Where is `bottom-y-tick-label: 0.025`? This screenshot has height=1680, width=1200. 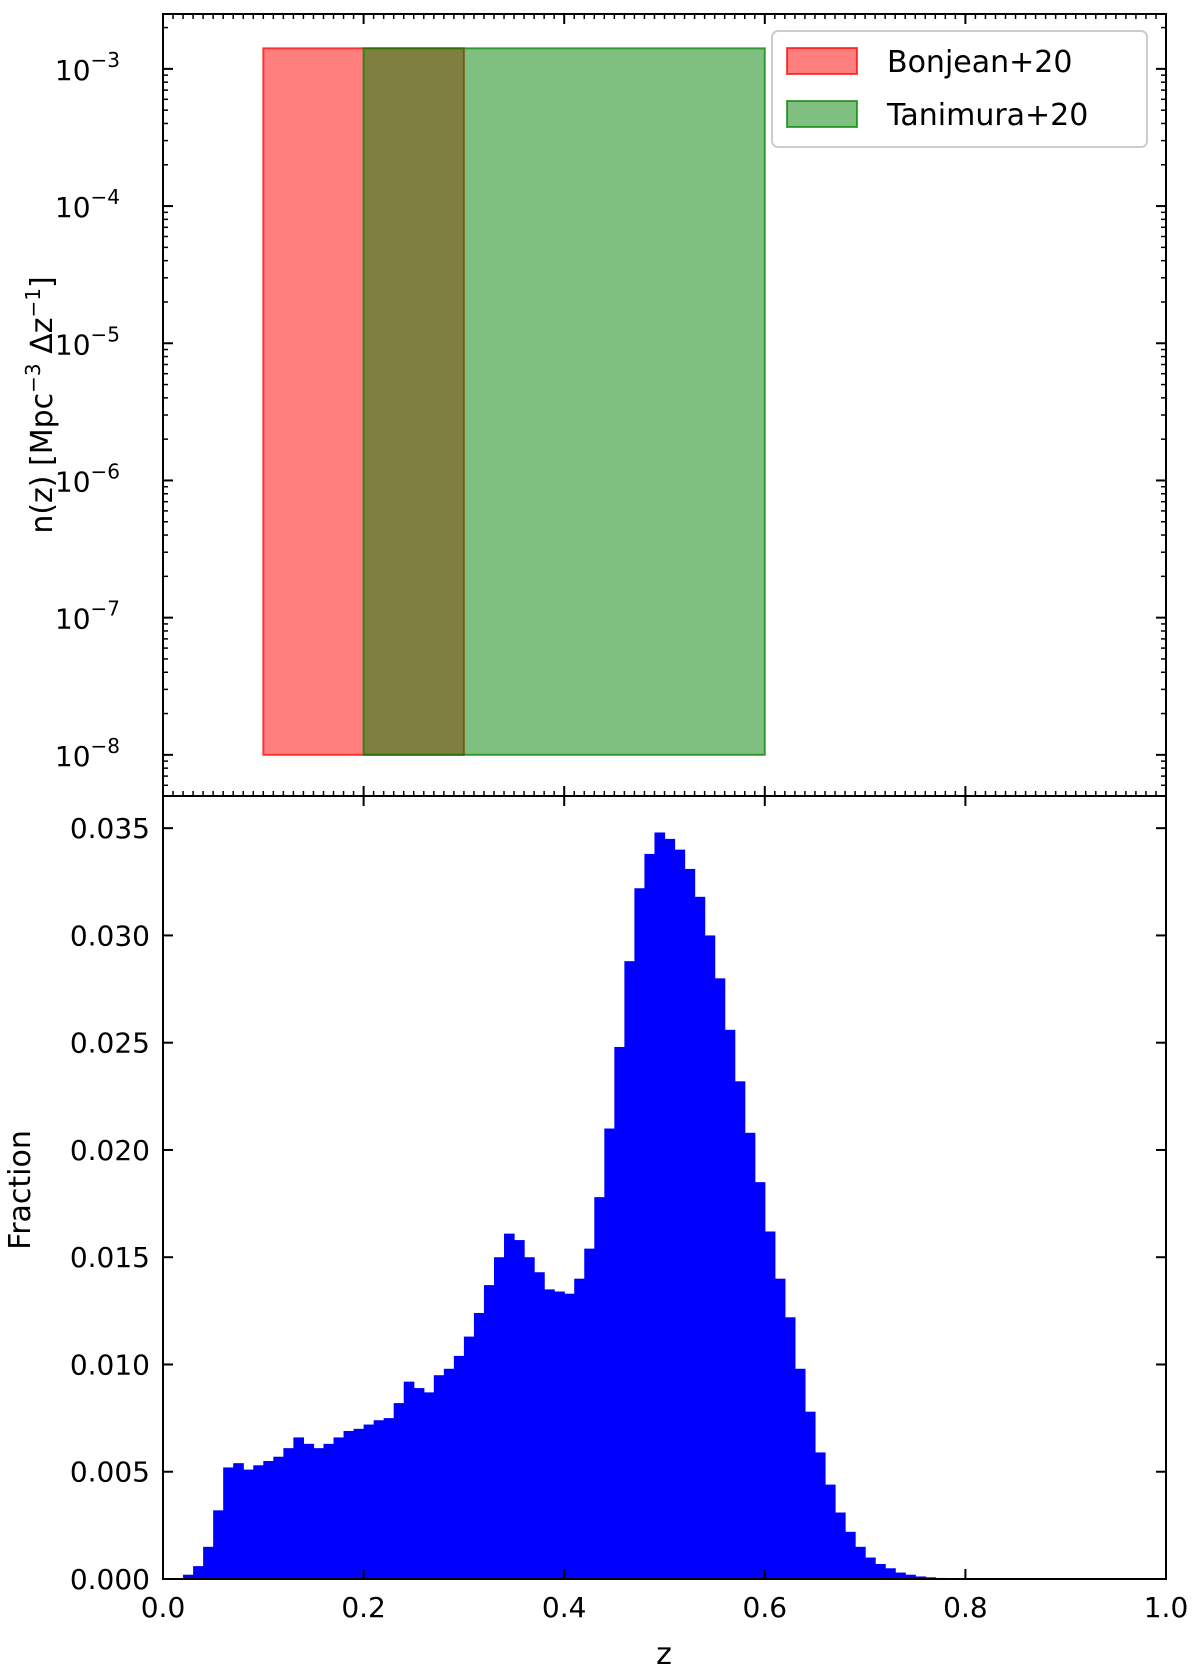
bottom-y-tick-label: 0.025 is located at coordinates (110, 1043).